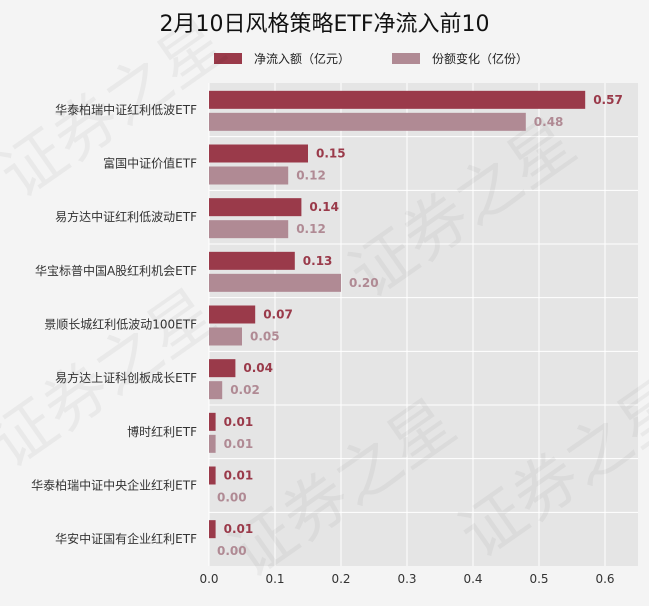 This screenshot has height=606, width=649. What do you see at coordinates (162, 431) in the screenshot?
I see `category-label: 博时红利ETF` at bounding box center [162, 431].